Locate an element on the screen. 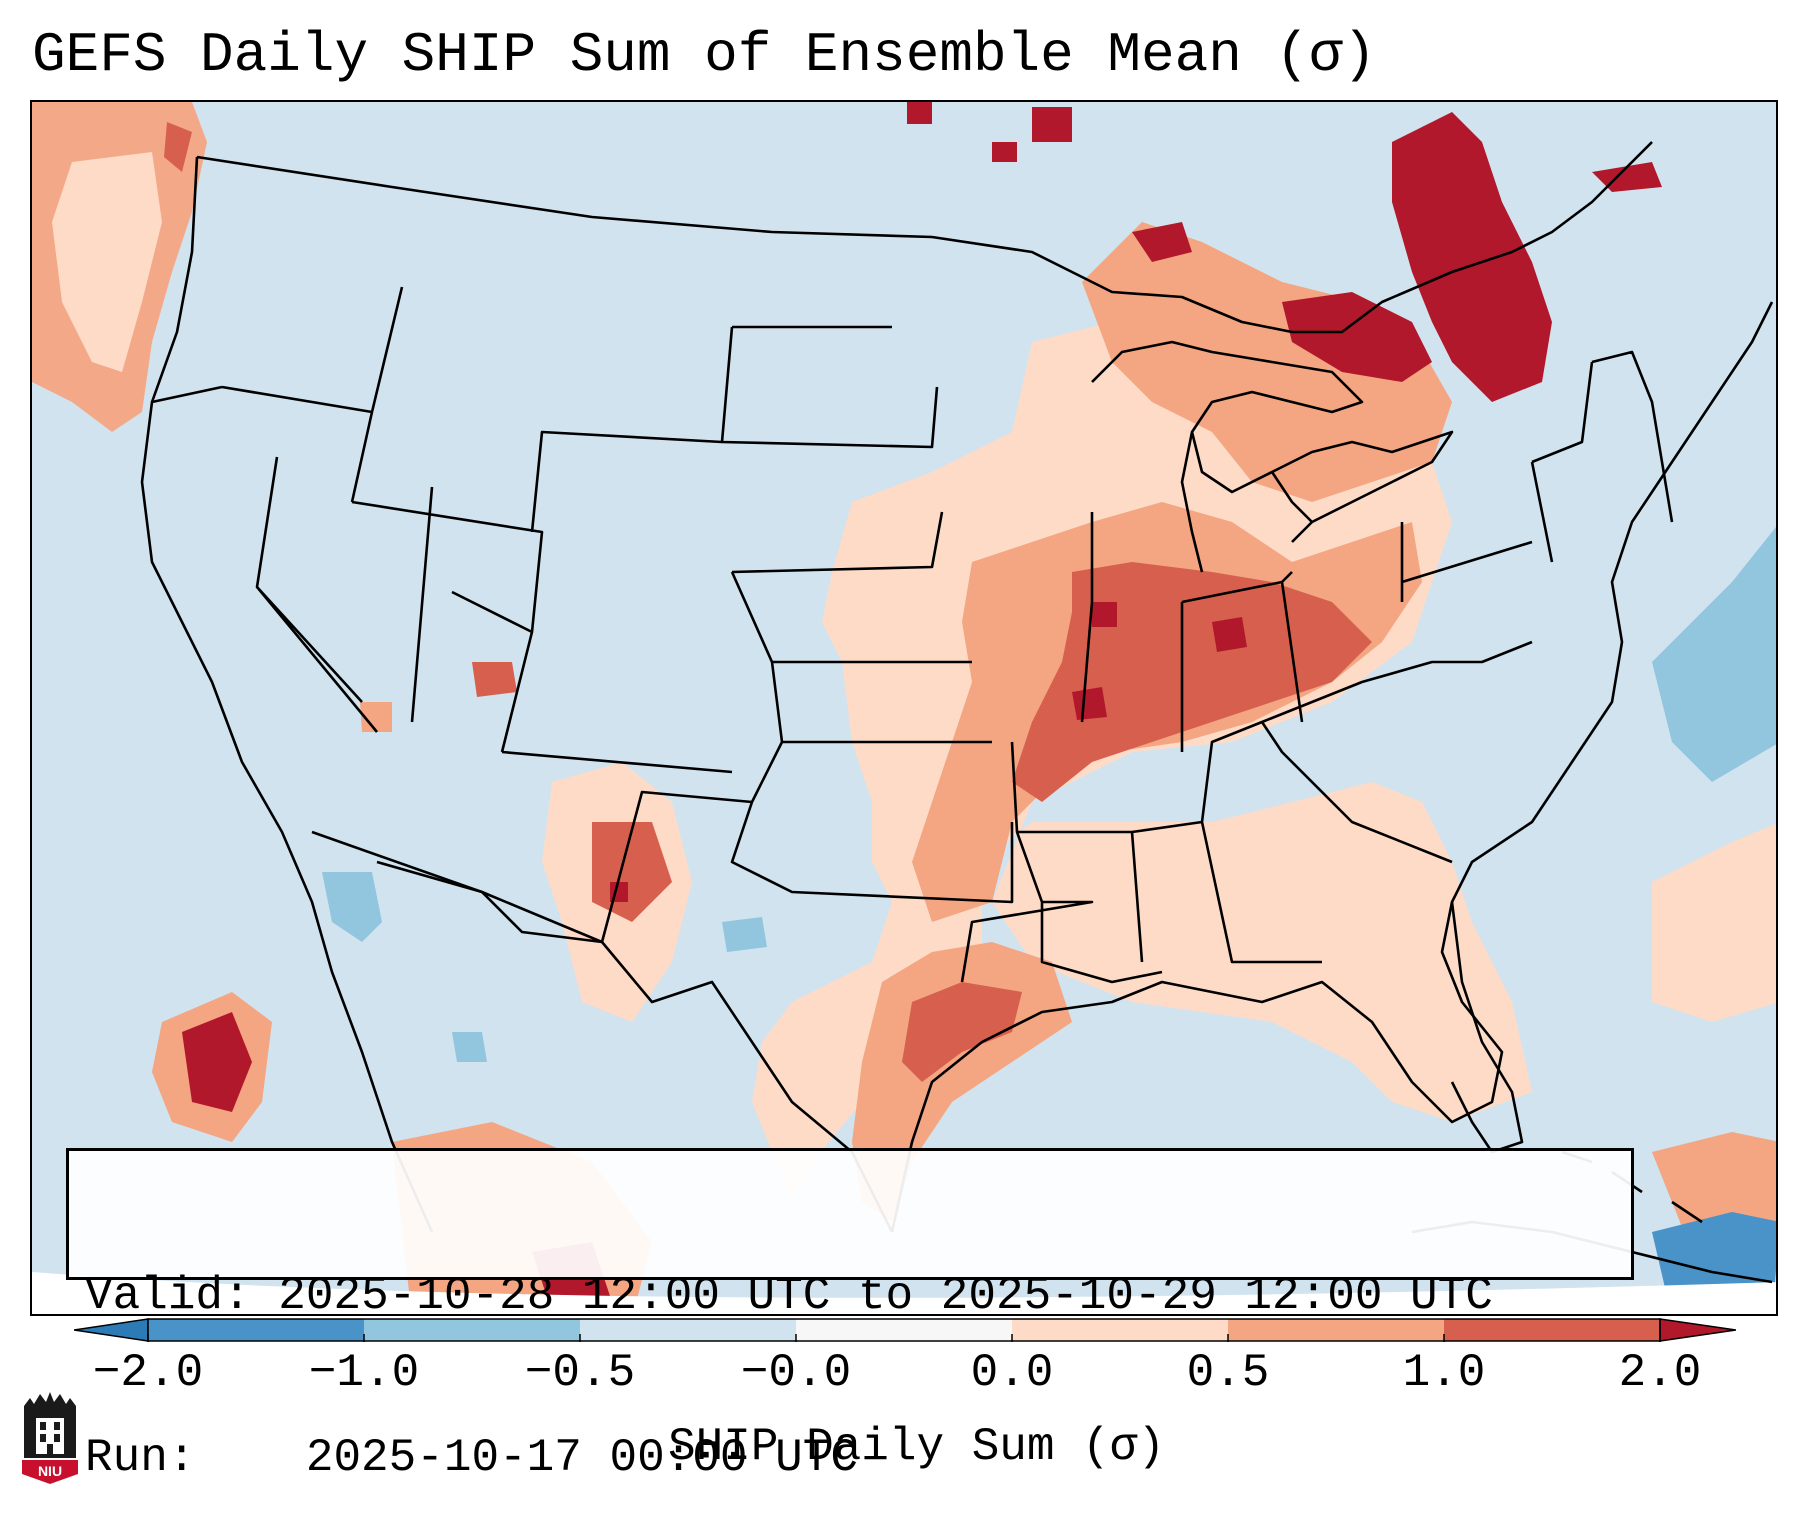 Image resolution: width=1803 pixels, height=1539 pixels. anomaly-pacific-nw-light is located at coordinates (107, 262).